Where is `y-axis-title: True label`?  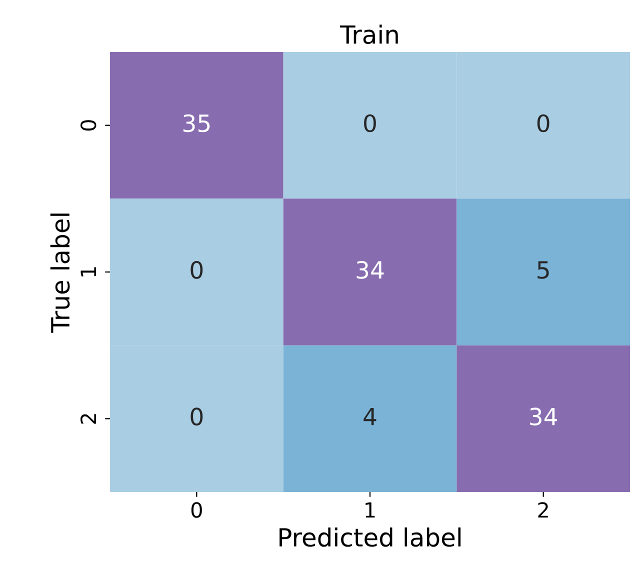
y-axis-title: True label is located at coordinates (60, 273).